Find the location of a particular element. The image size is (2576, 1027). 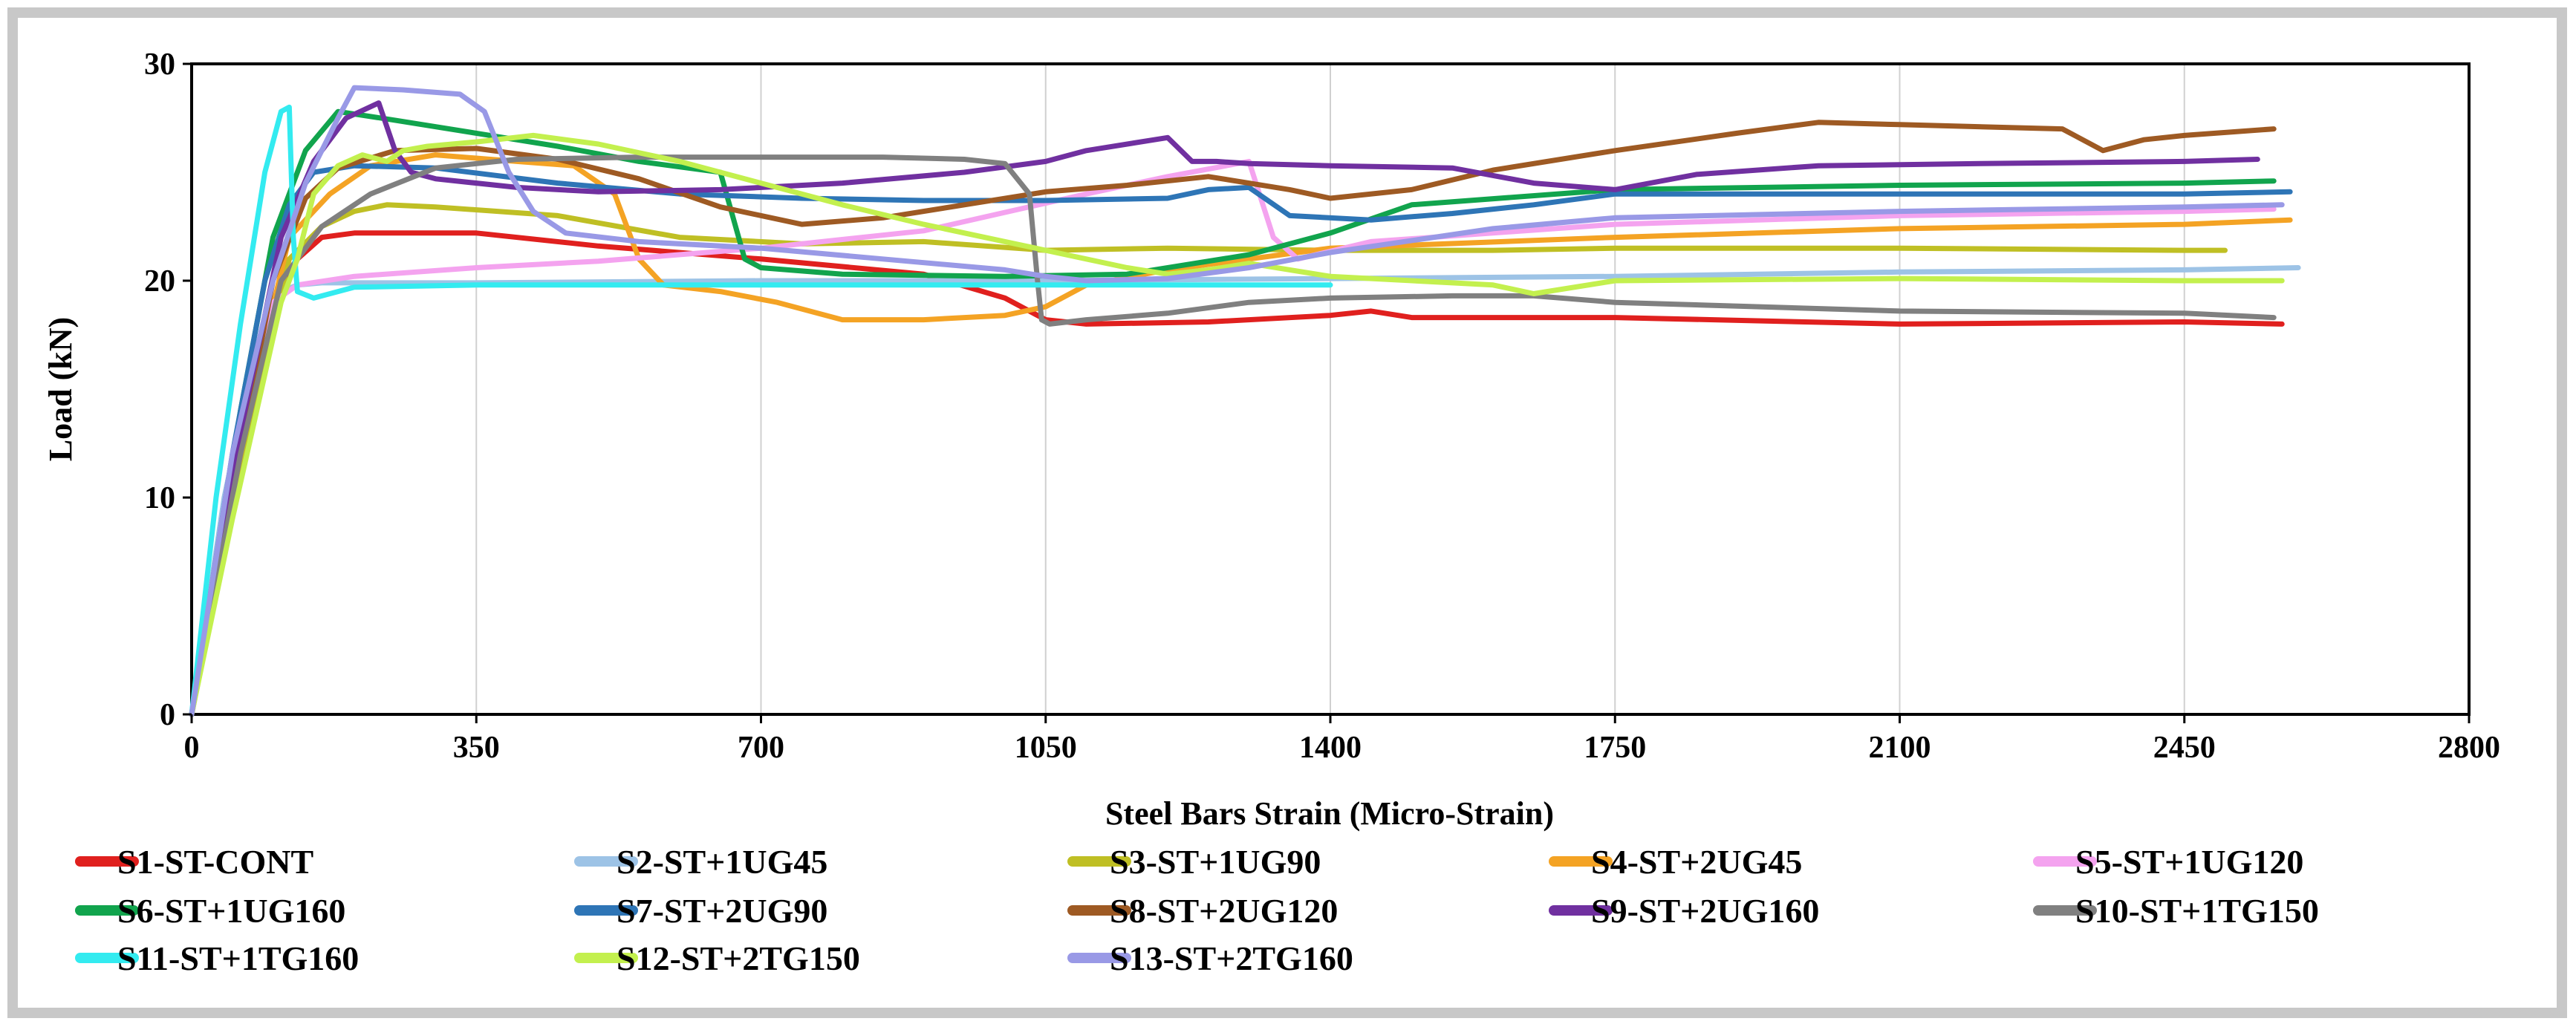

legend-label-13: S13-ST+2TG160 is located at coordinates (1231, 958).